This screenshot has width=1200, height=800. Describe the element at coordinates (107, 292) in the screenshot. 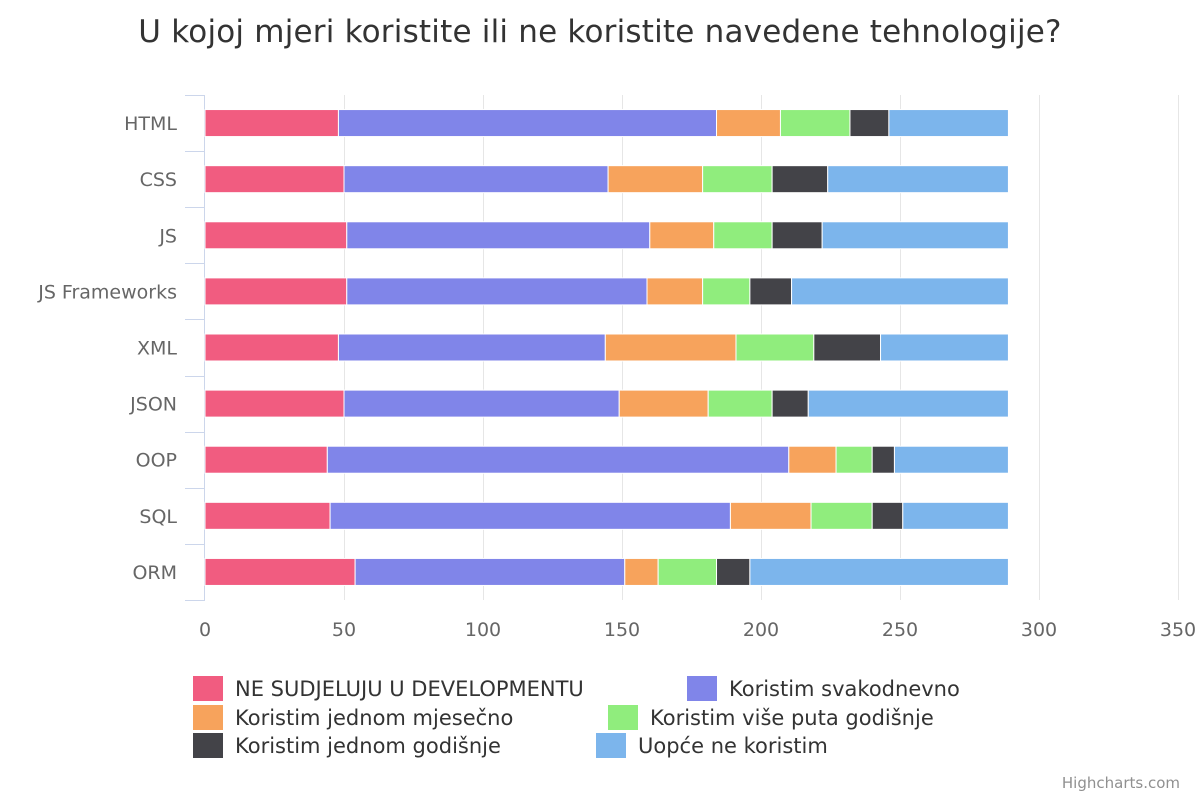

I see `category-label: JS Frameworks` at that location.